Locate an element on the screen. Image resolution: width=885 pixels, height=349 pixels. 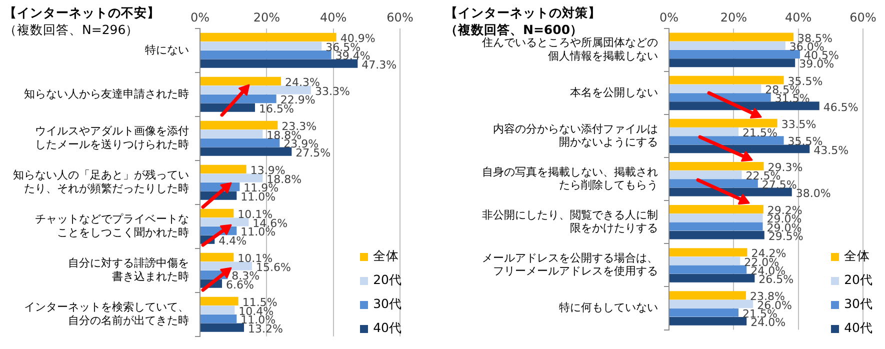
y-tick-label: チャットなどでプライベートなことをしつこく聞かれた時 is located at coordinates (112, 225).